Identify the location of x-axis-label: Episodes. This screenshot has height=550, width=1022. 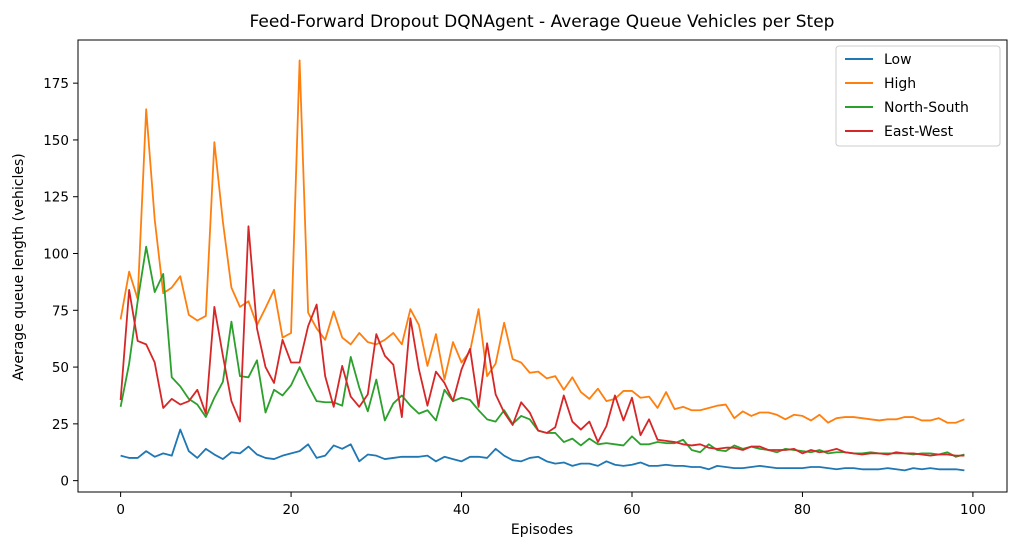
(542, 530).